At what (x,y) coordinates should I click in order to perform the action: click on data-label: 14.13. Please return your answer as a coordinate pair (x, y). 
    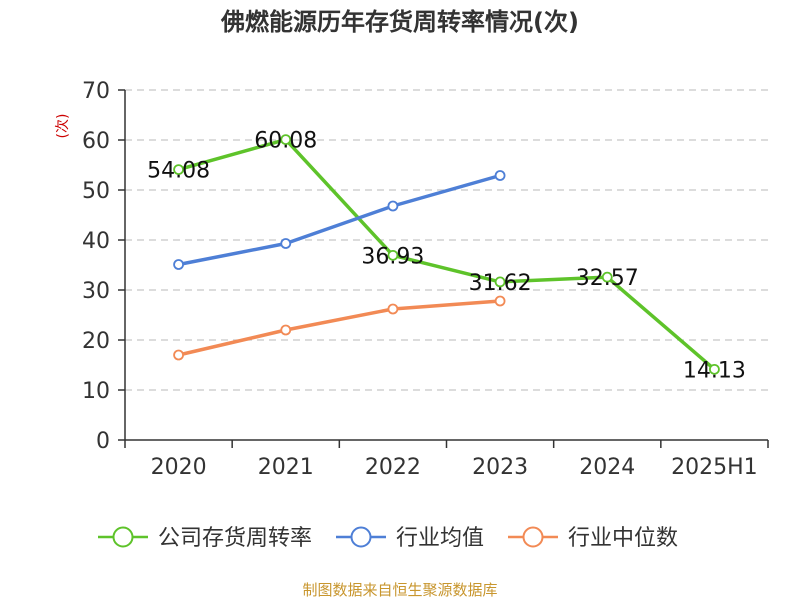
    Looking at the image, I should click on (714, 370).